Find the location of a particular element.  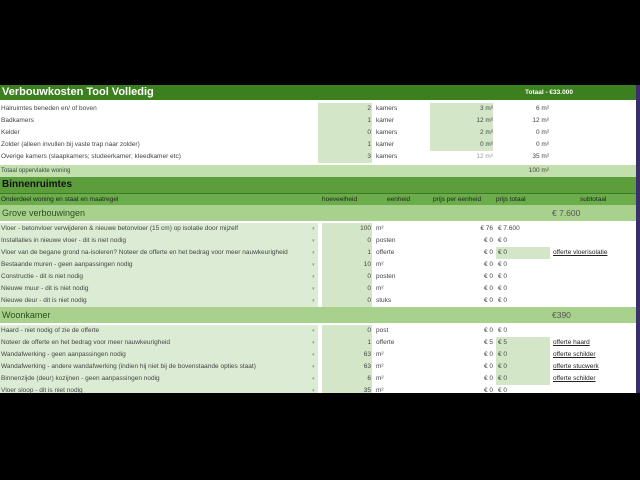

item-qty: 100 is located at coordinates (365, 228).